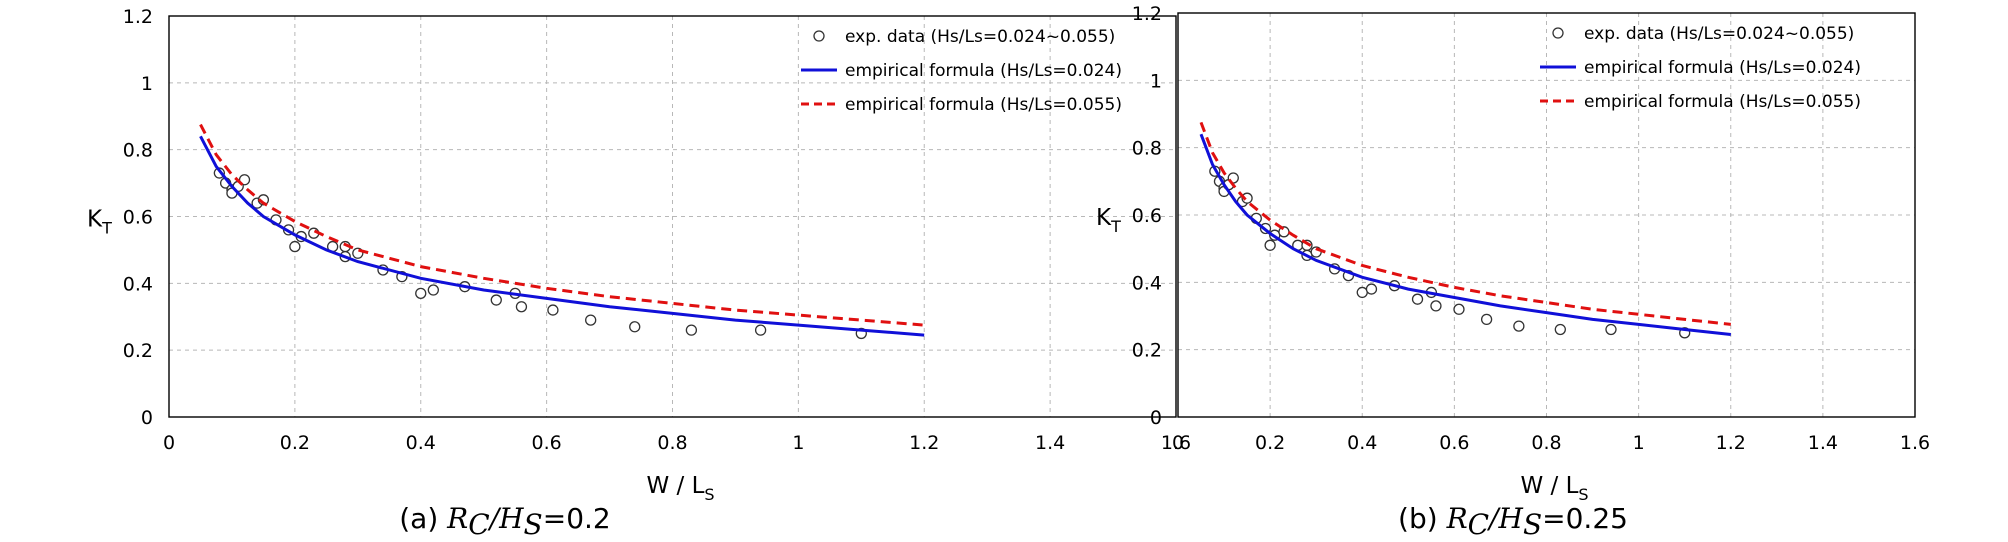 Image resolution: width=2008 pixels, height=542 pixels. What do you see at coordinates (1513, 521) in the screenshot?
I see `figure-caption: (b) RC/HS=0.25` at bounding box center [1513, 521].